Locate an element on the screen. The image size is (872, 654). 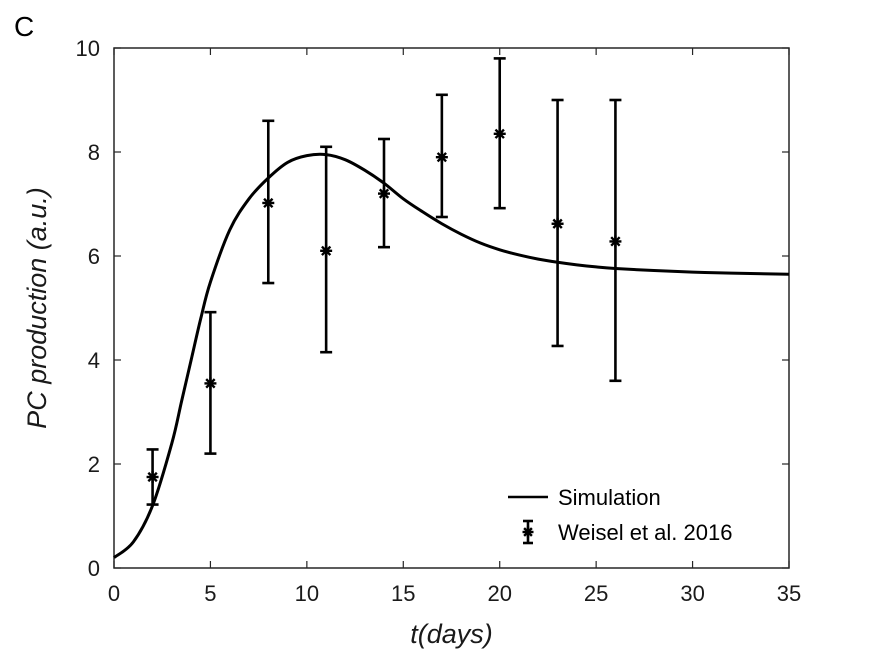
y-tick-label: 6 is located at coordinates (94, 256).